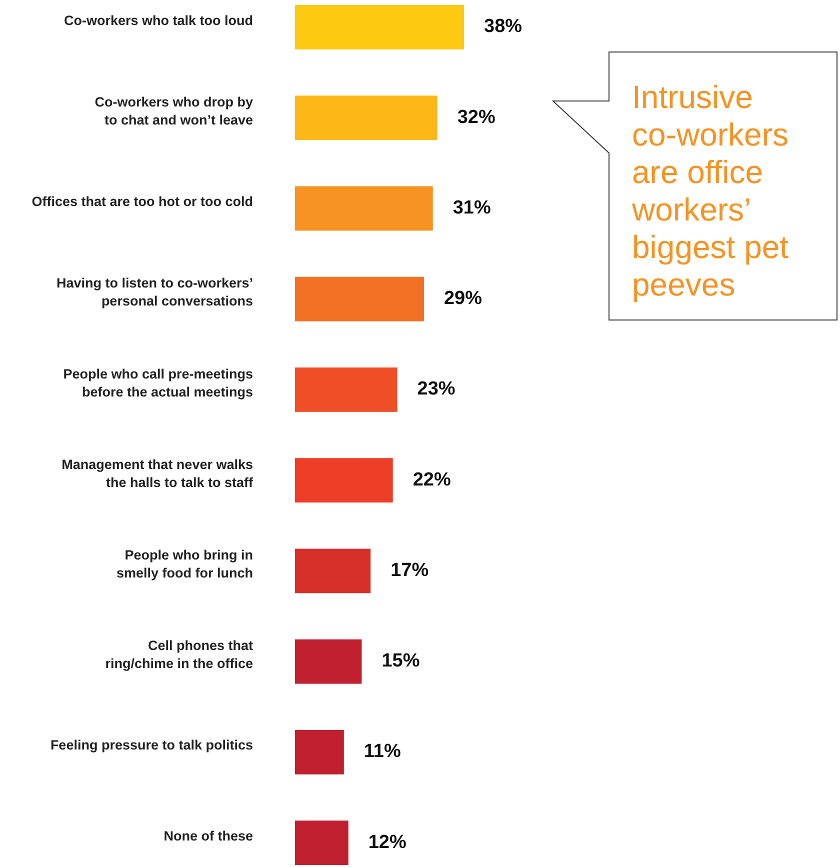 The image size is (840, 867). I want to click on y-tick-label: Offices that are too hot or too cold, so click(142, 202).